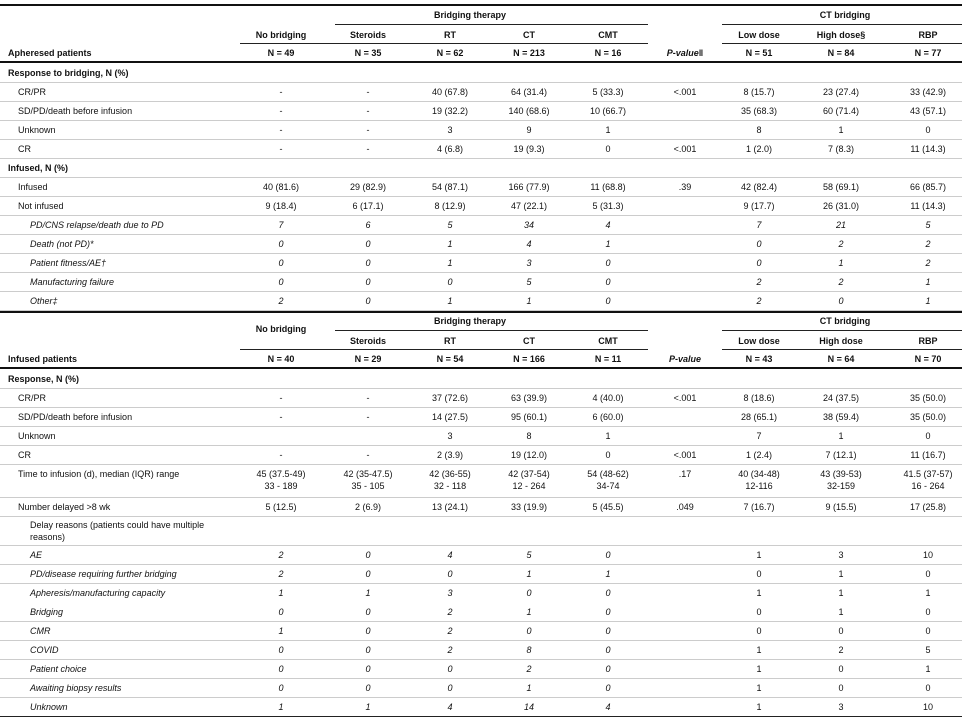 The image size is (964, 722). I want to click on cell: 7 (8.3), so click(840, 148).